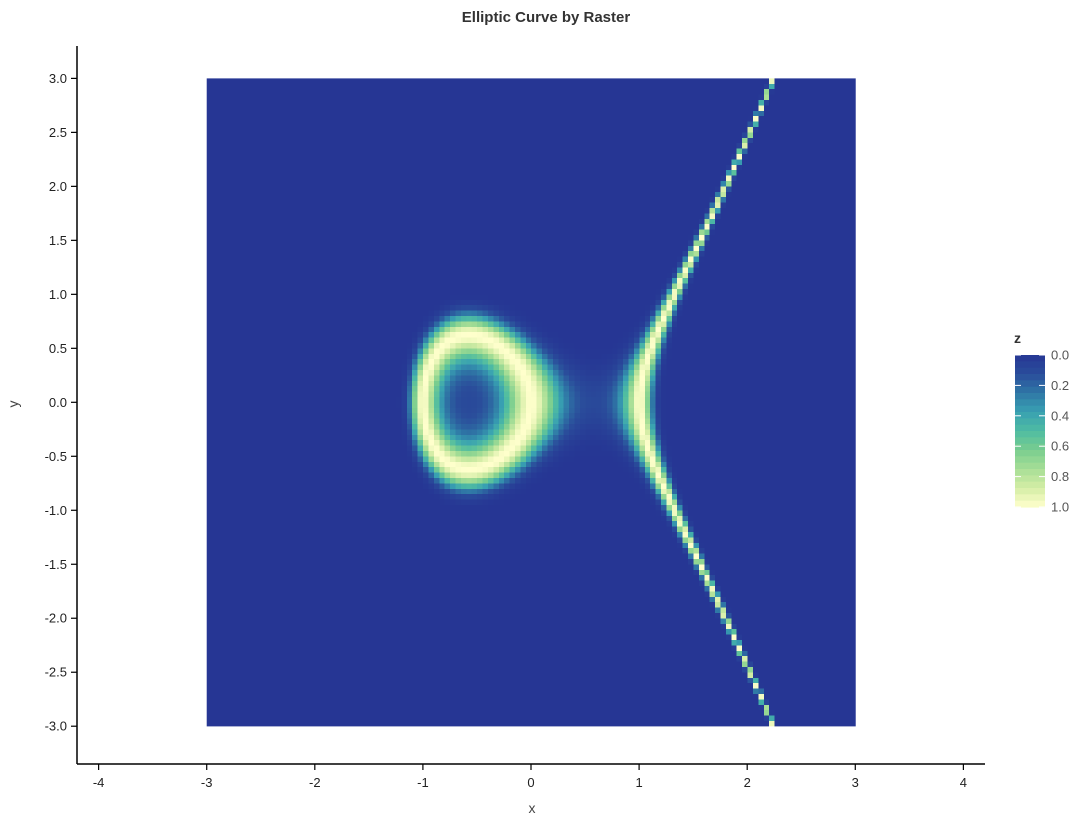  What do you see at coordinates (58, 240) in the screenshot?
I see `y-tick-label: 1.5` at bounding box center [58, 240].